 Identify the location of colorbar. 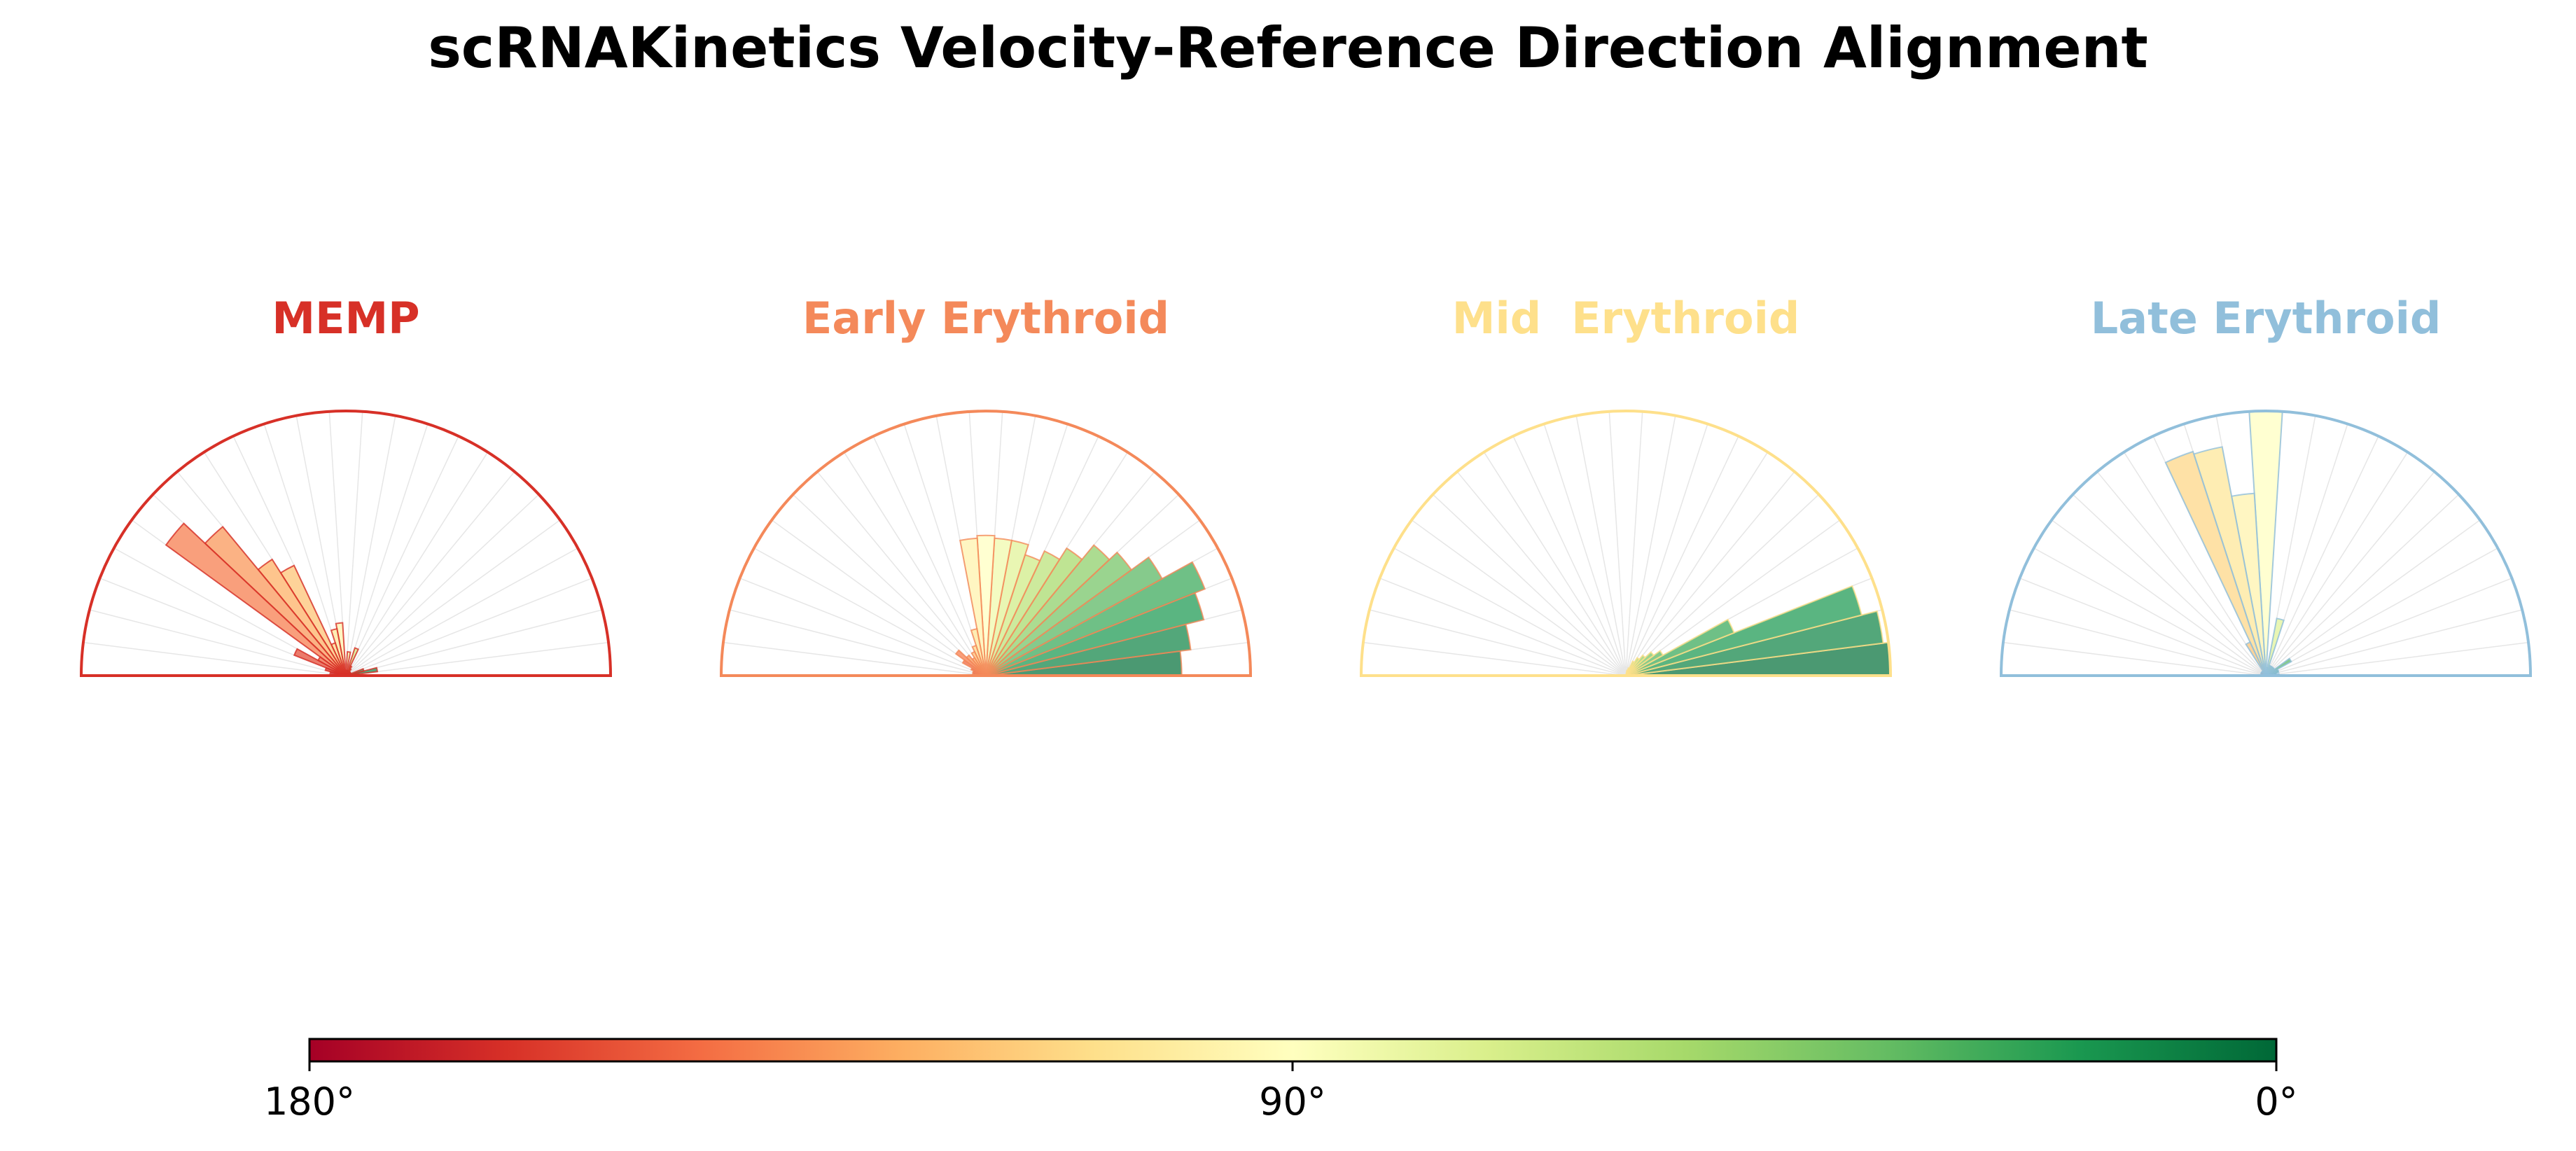
(1293, 1051).